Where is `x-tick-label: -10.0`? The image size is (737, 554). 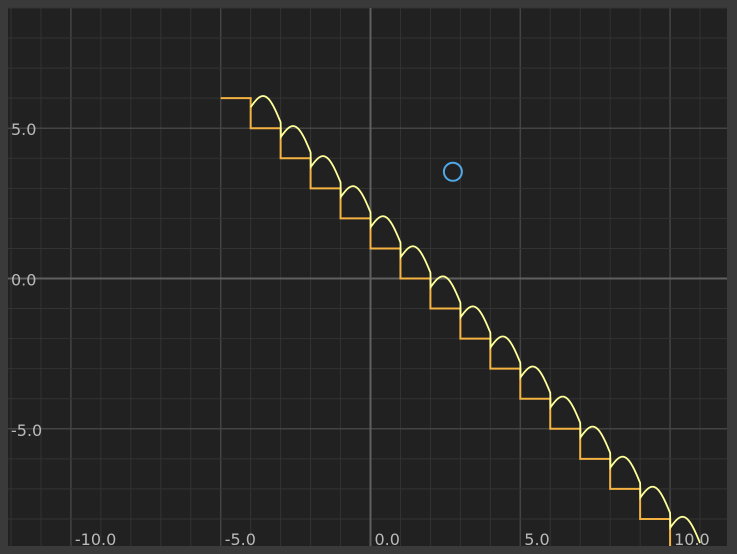 x-tick-label: -10.0 is located at coordinates (95, 539).